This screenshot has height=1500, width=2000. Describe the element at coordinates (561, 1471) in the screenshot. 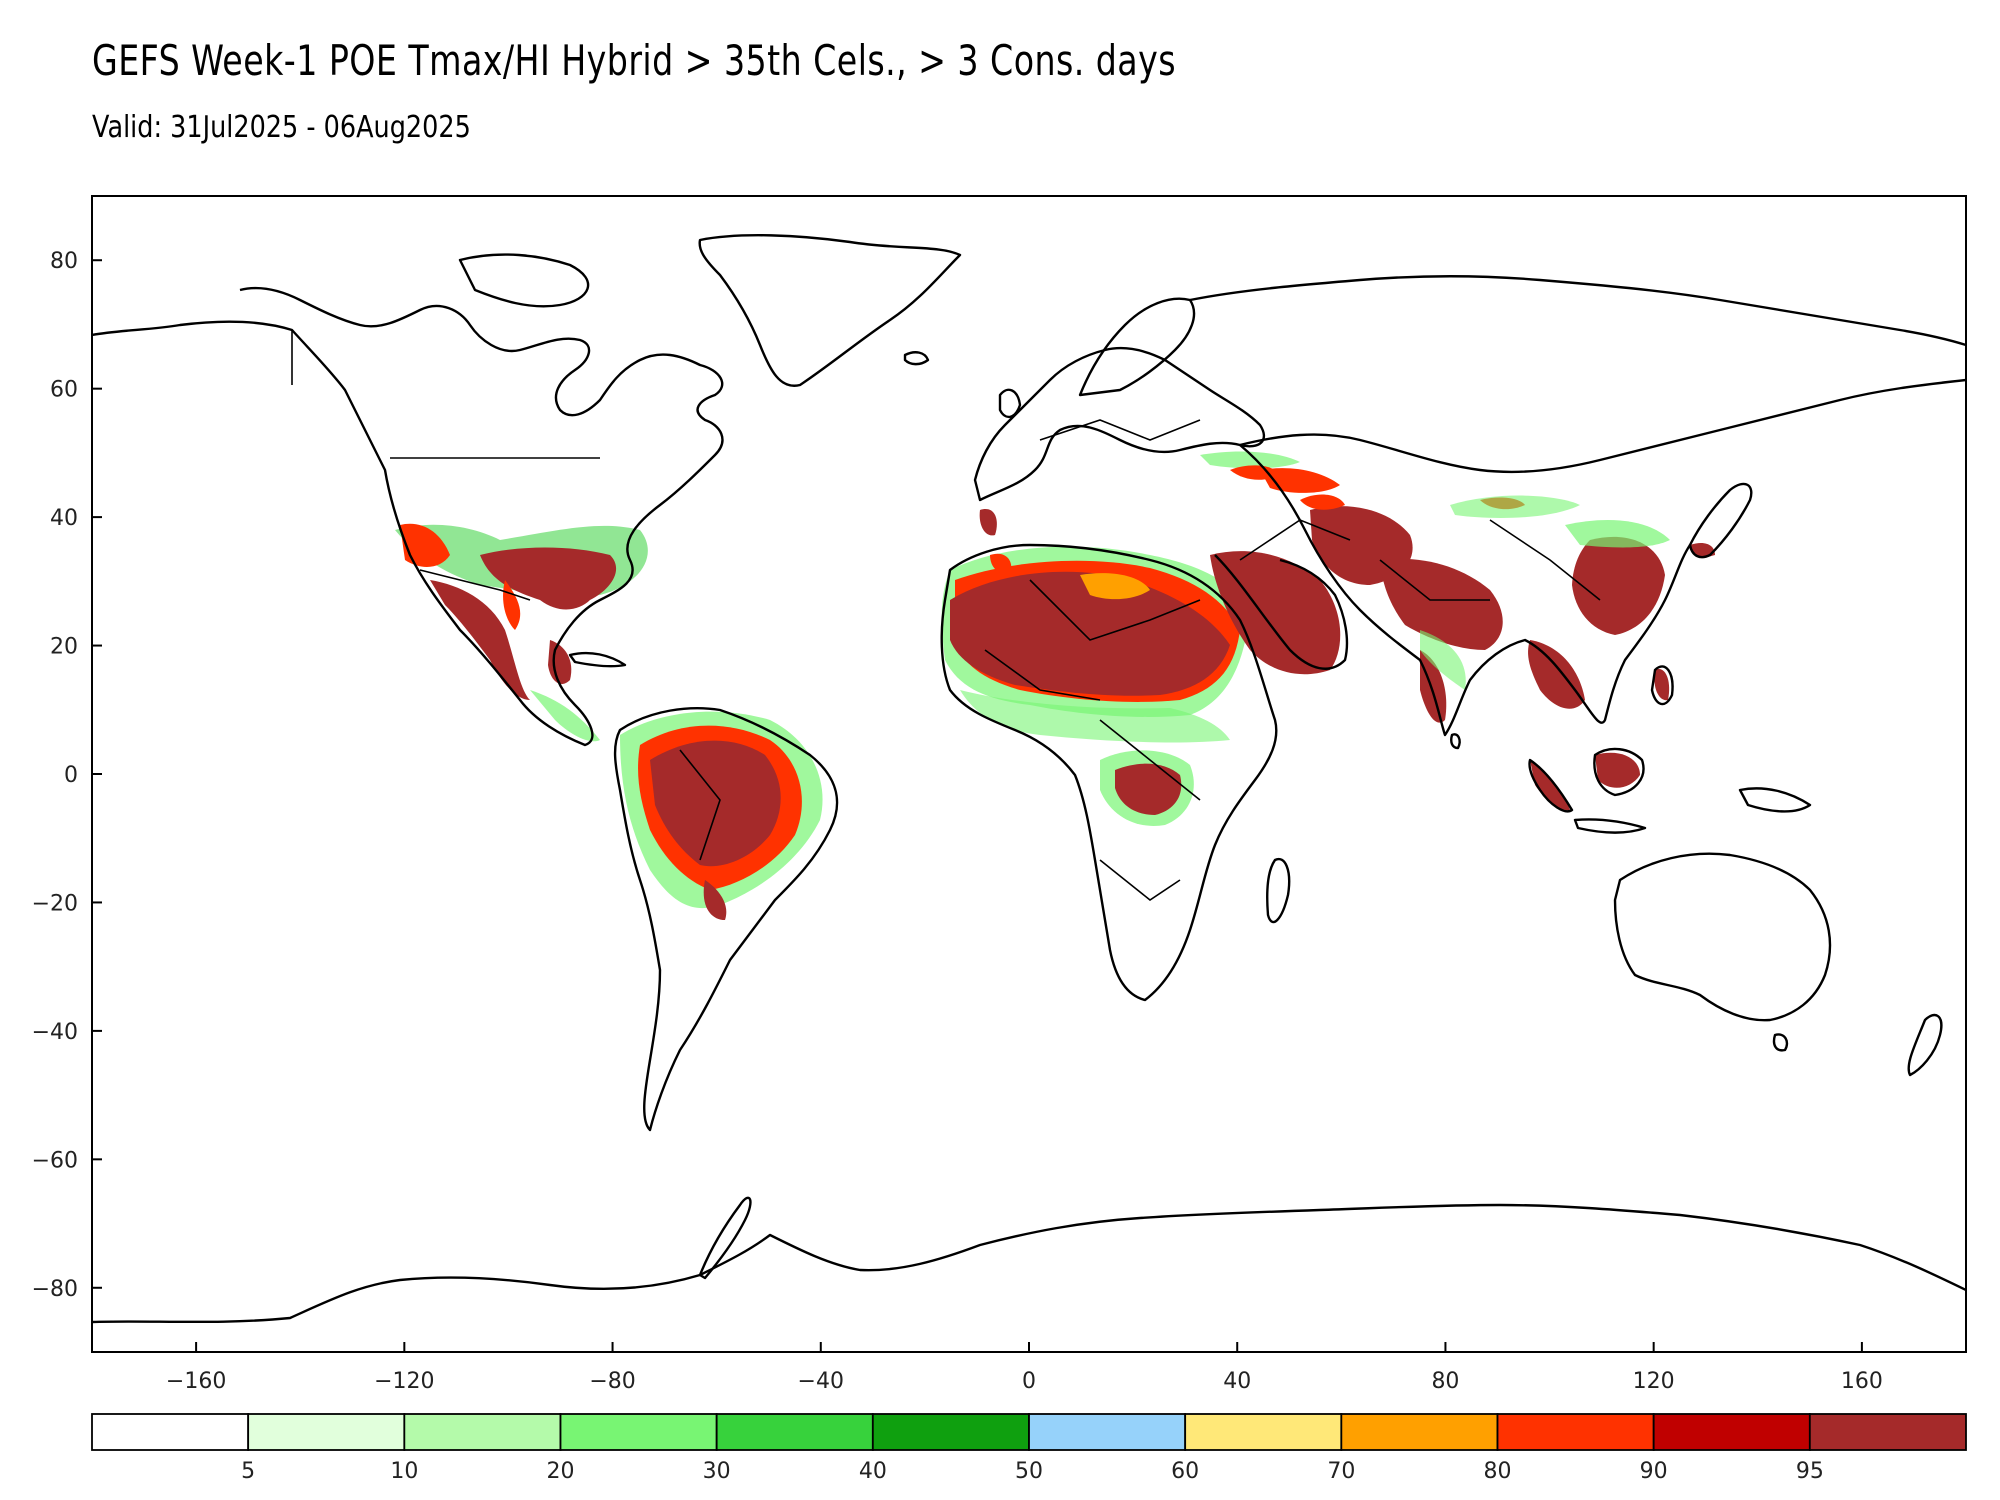

I see `colorbar-label: 20` at that location.